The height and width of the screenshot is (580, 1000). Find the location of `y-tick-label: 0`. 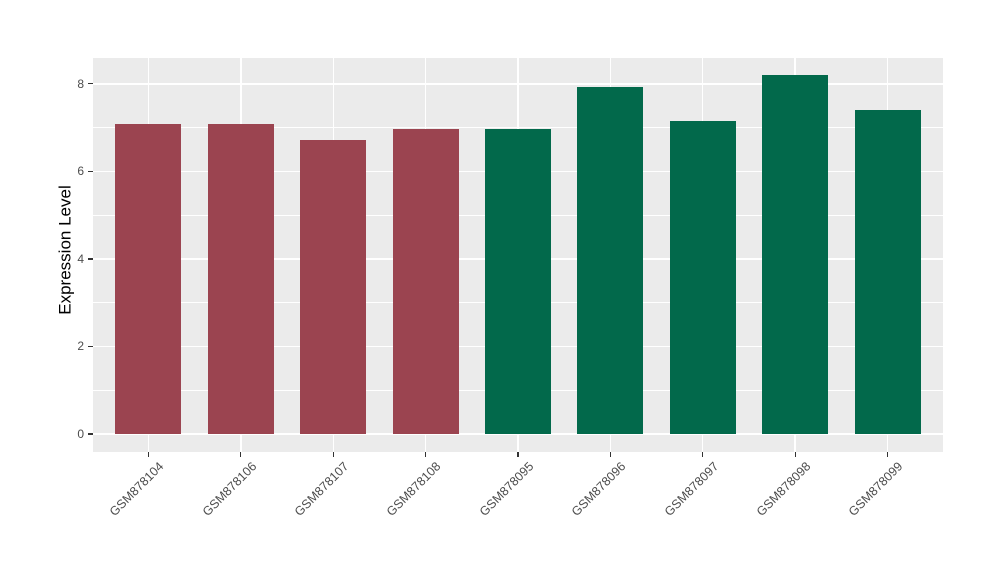

y-tick-label: 0 is located at coordinates (80, 434).